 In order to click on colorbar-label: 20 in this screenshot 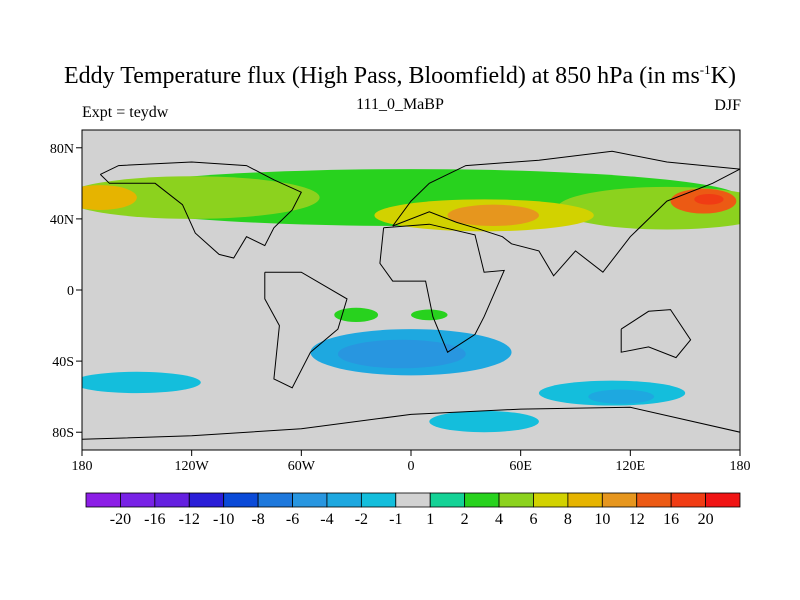, I will do `click(706, 519)`.